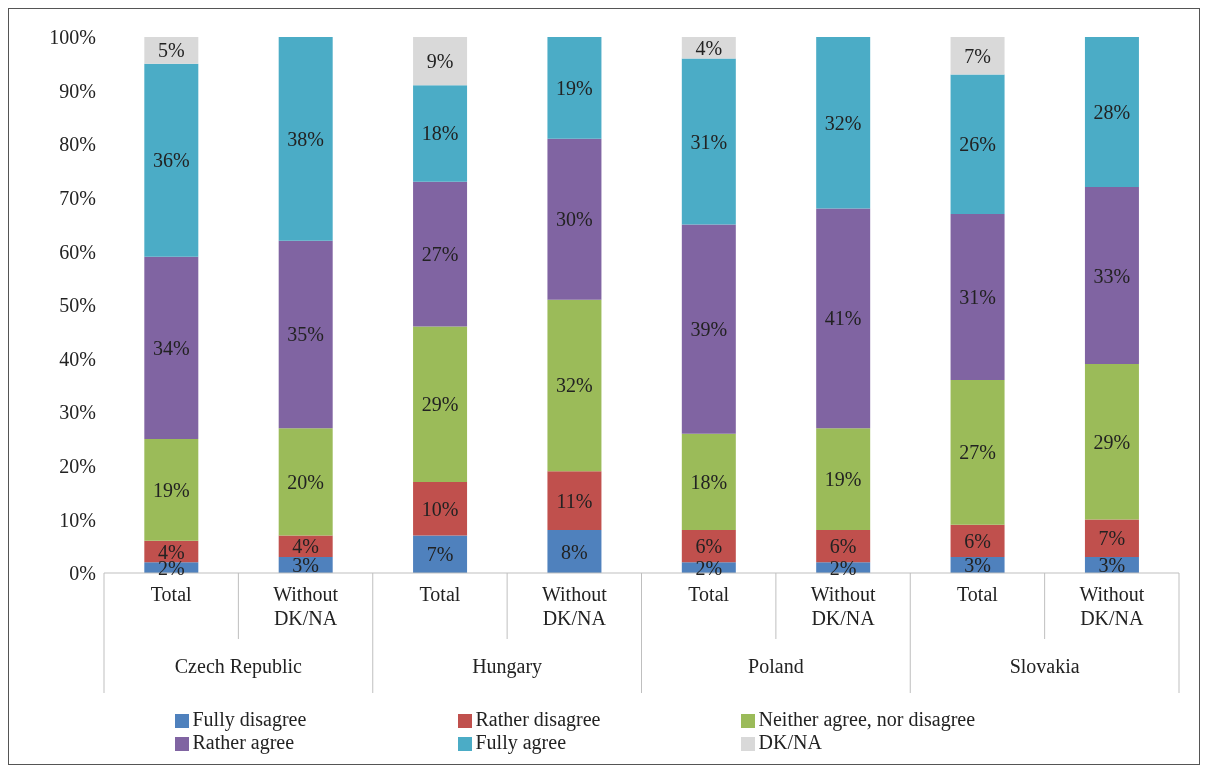 Image resolution: width=1212 pixels, height=773 pixels. I want to click on legend-label: Fully disagree, so click(250, 719).